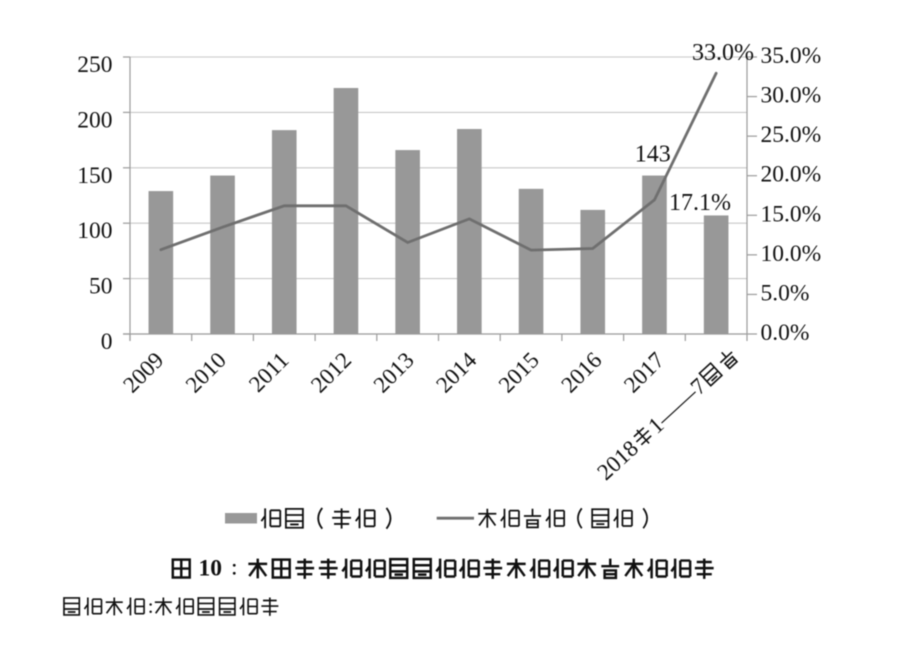 This screenshot has width=900, height=648. What do you see at coordinates (791, 96) in the screenshot?
I see `svg-text: 30.0%` at bounding box center [791, 96].